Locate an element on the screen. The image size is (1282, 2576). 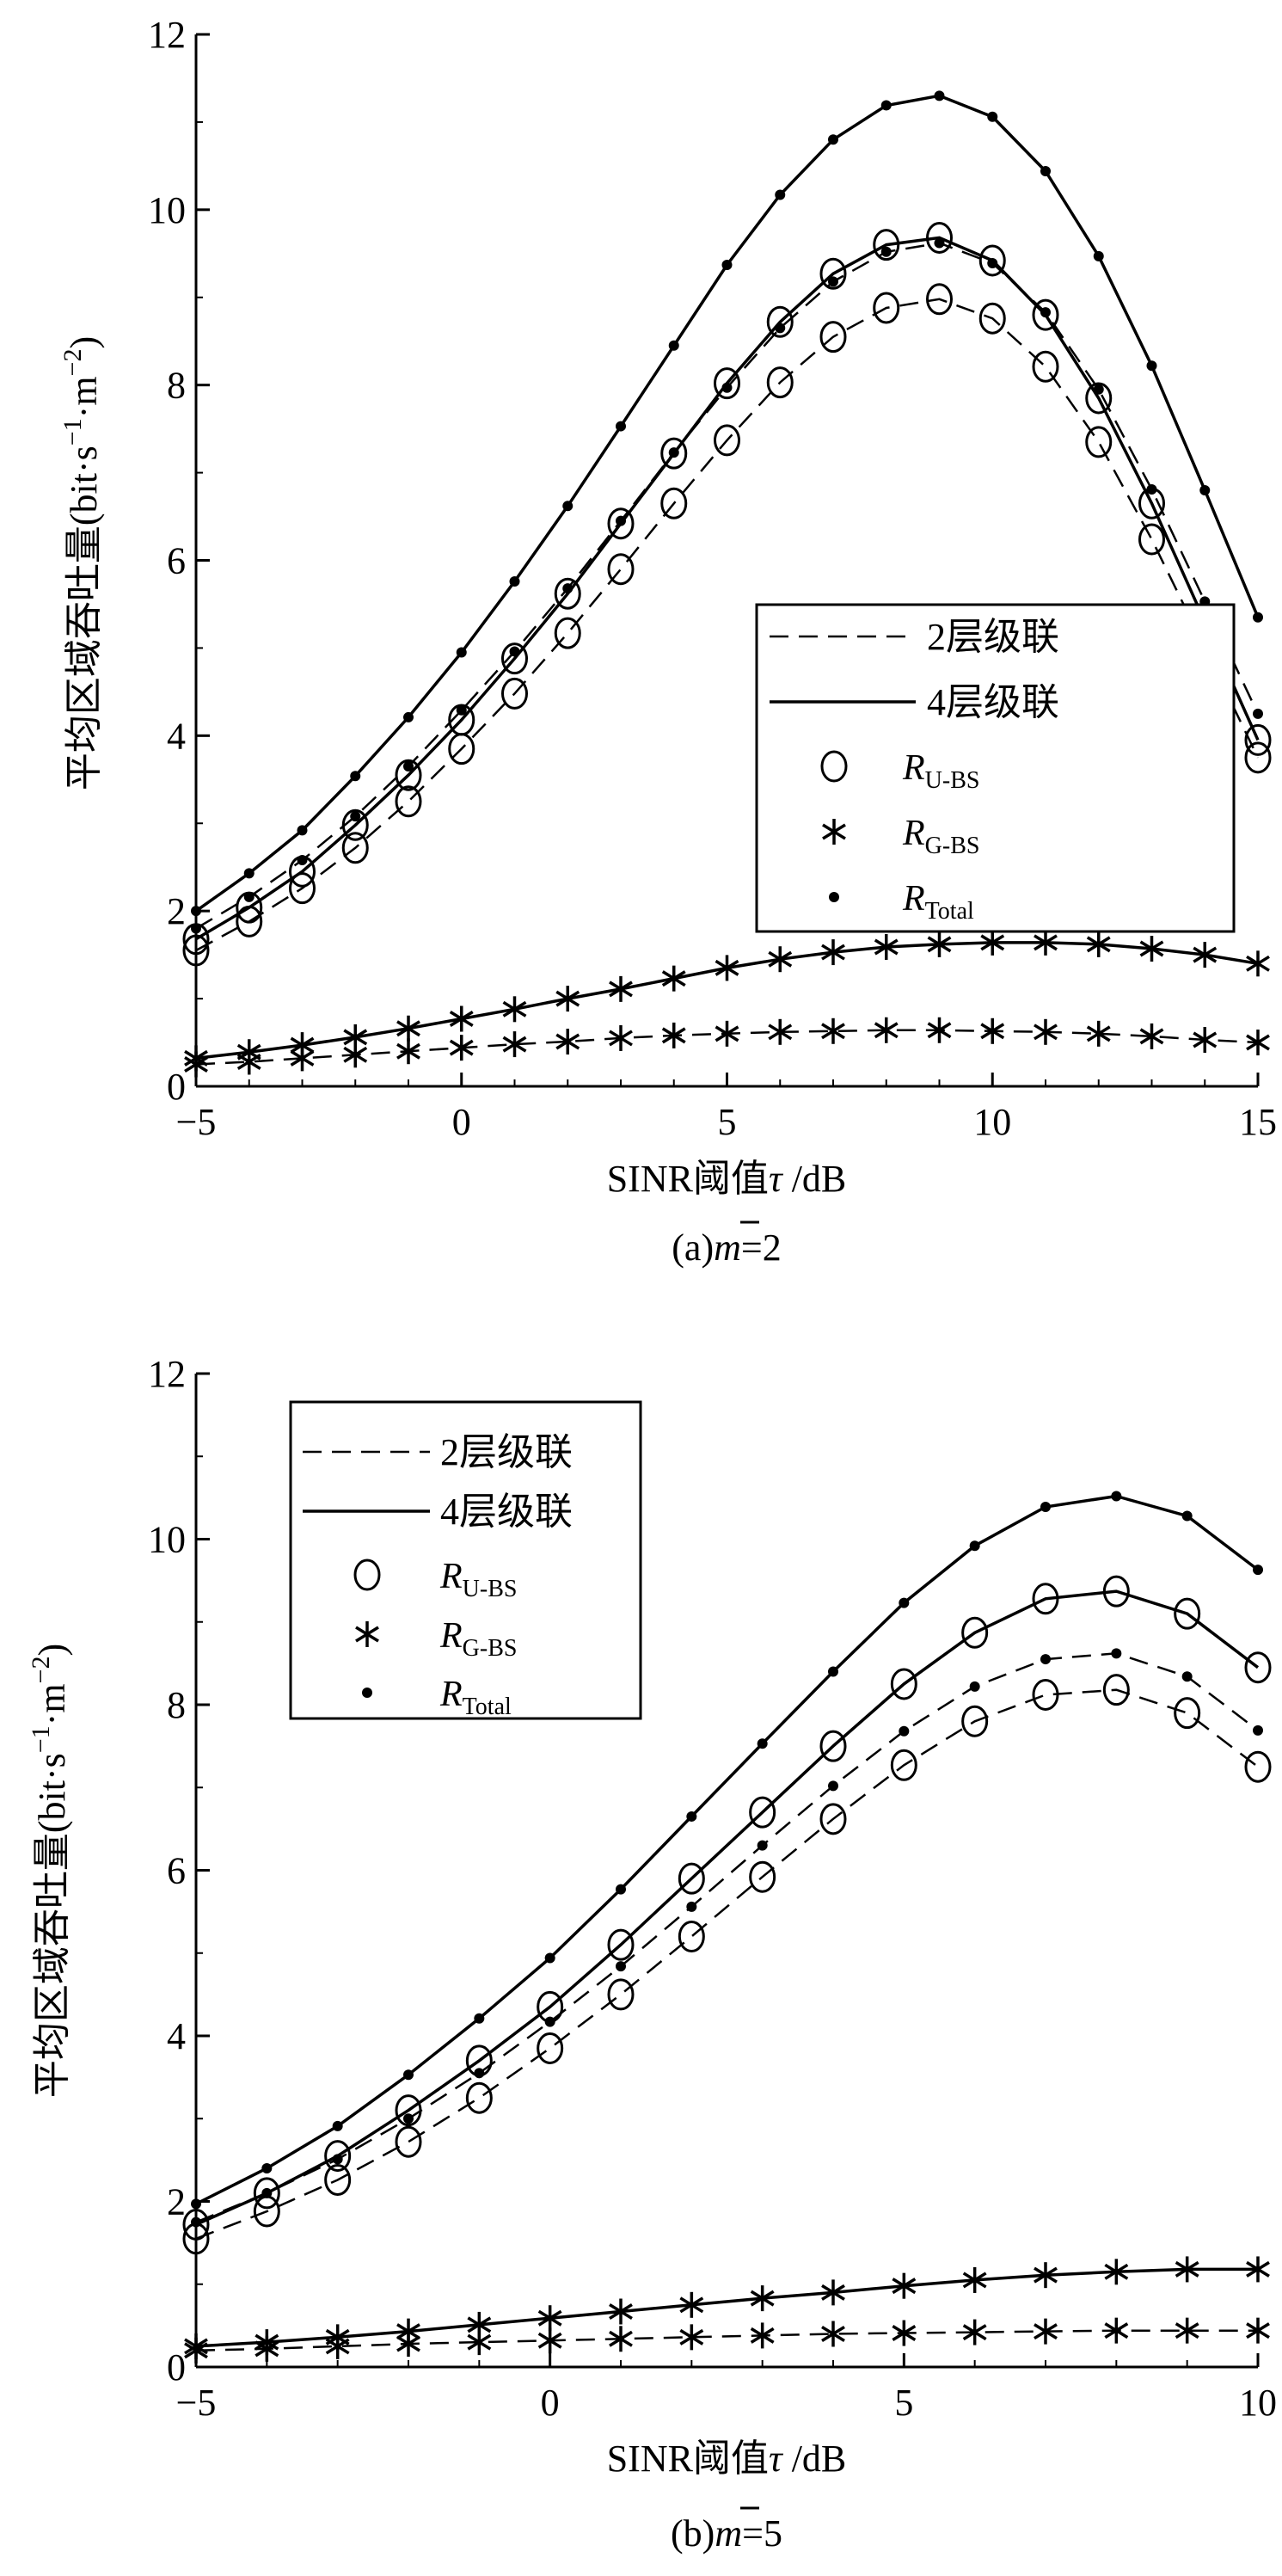
panel-a-x-tick-label: 5 is located at coordinates (727, 1122).